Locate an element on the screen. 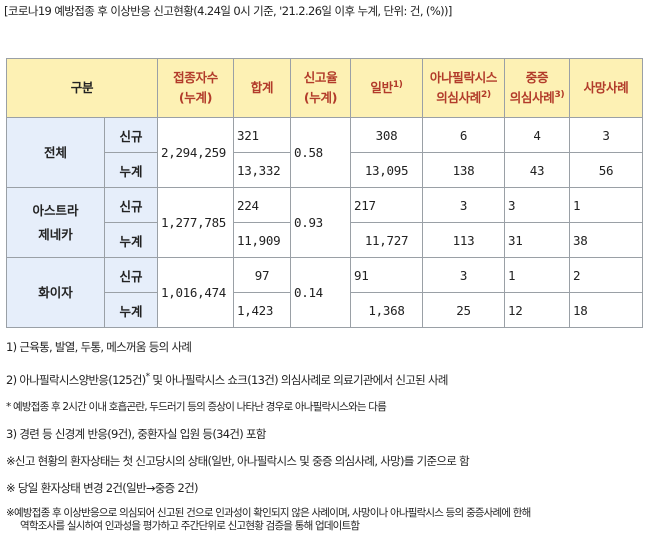 Image resolution: width=649 pixels, height=542 pixels. report-rate-cell: 0.93 is located at coordinates (320, 222).